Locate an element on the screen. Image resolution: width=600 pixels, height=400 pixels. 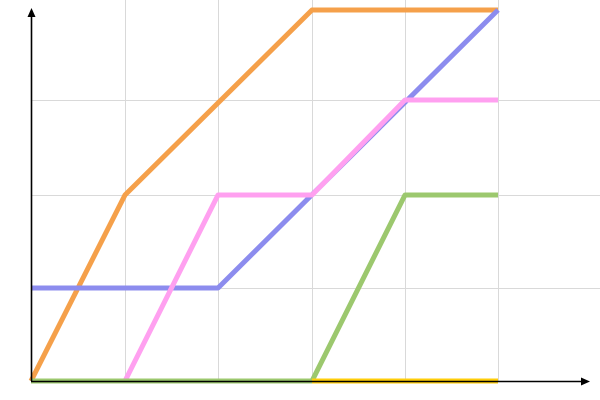
y-axis-arrowhead is located at coordinates (31, 12).